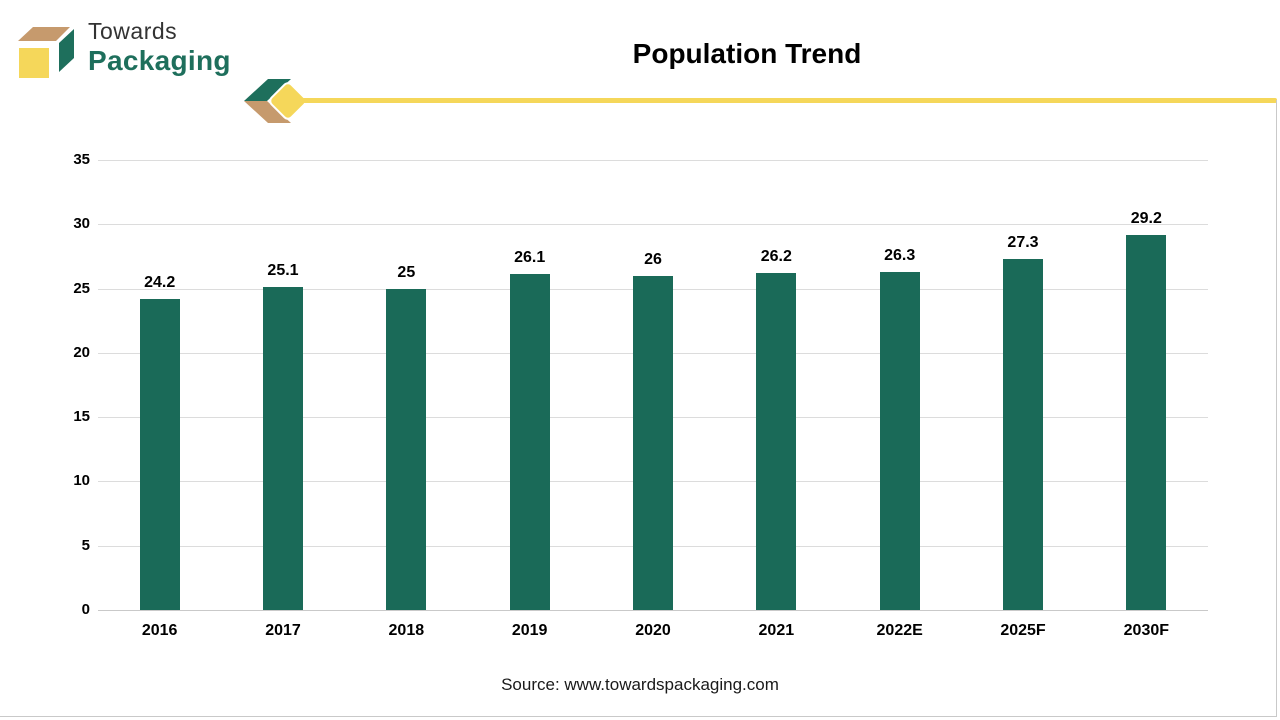 Image resolution: width=1280 pixels, height=720 pixels. Describe the element at coordinates (653, 630) in the screenshot. I see `x-axis-category-label: 2020` at that location.